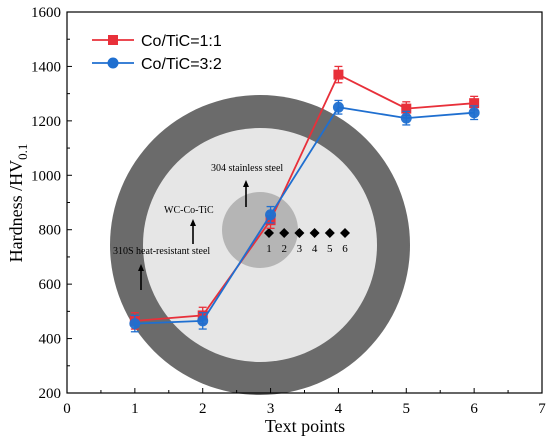 This screenshot has width=550, height=448. Describe the element at coordinates (345, 249) in the screenshot. I see `measurement-point-label: 6` at that location.